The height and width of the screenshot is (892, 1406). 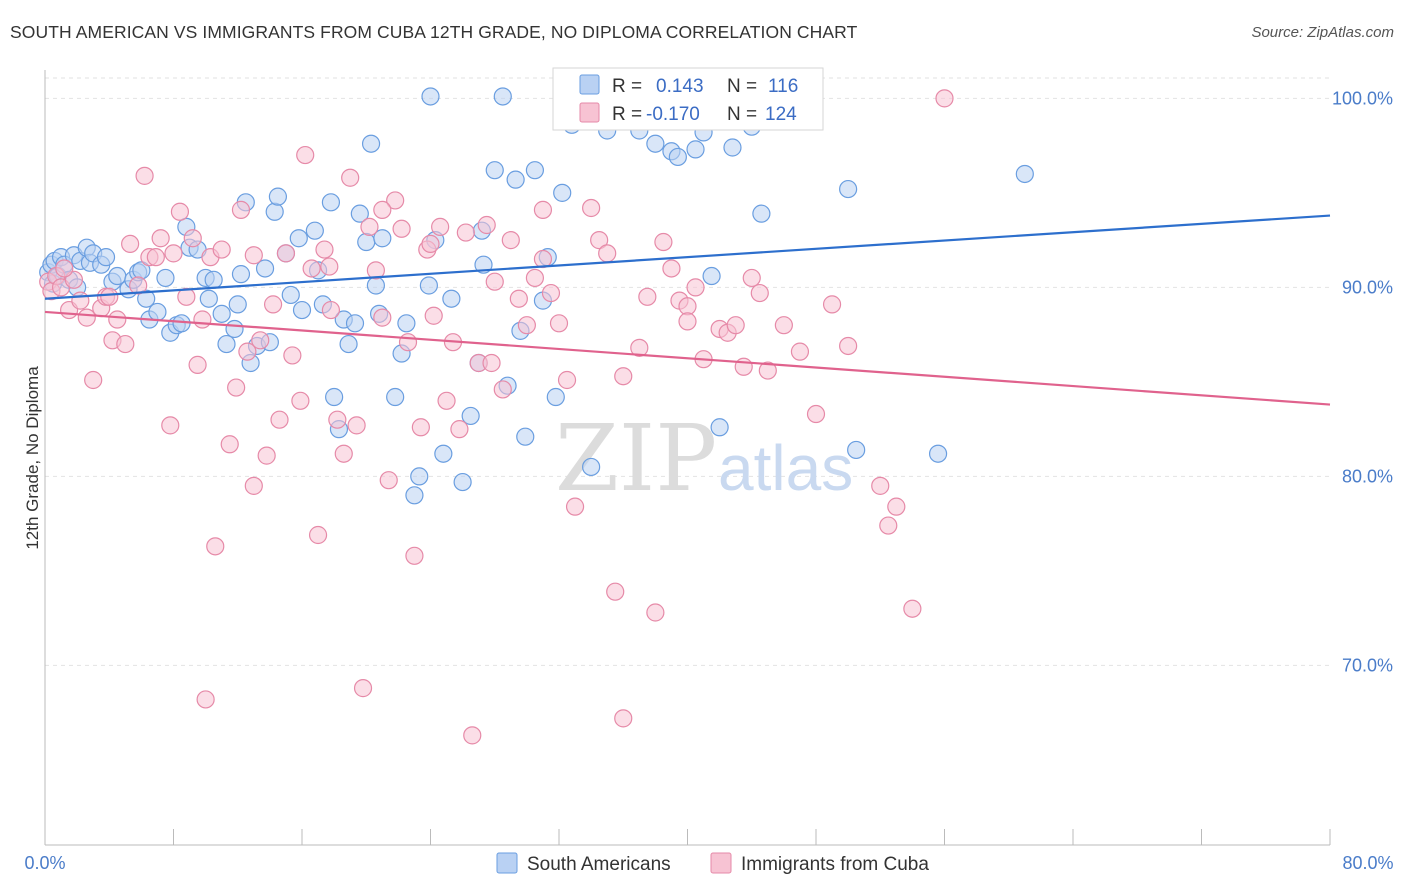 I want to click on trend-line-south-americans, so click(x=687, y=257).